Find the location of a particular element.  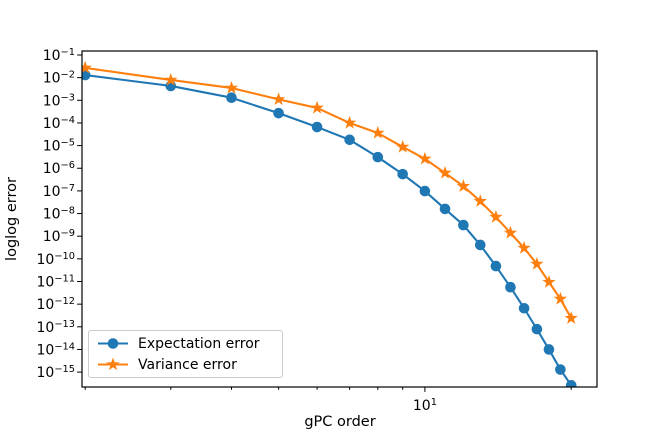

svg-text: 10¹ is located at coordinates (425, 405).